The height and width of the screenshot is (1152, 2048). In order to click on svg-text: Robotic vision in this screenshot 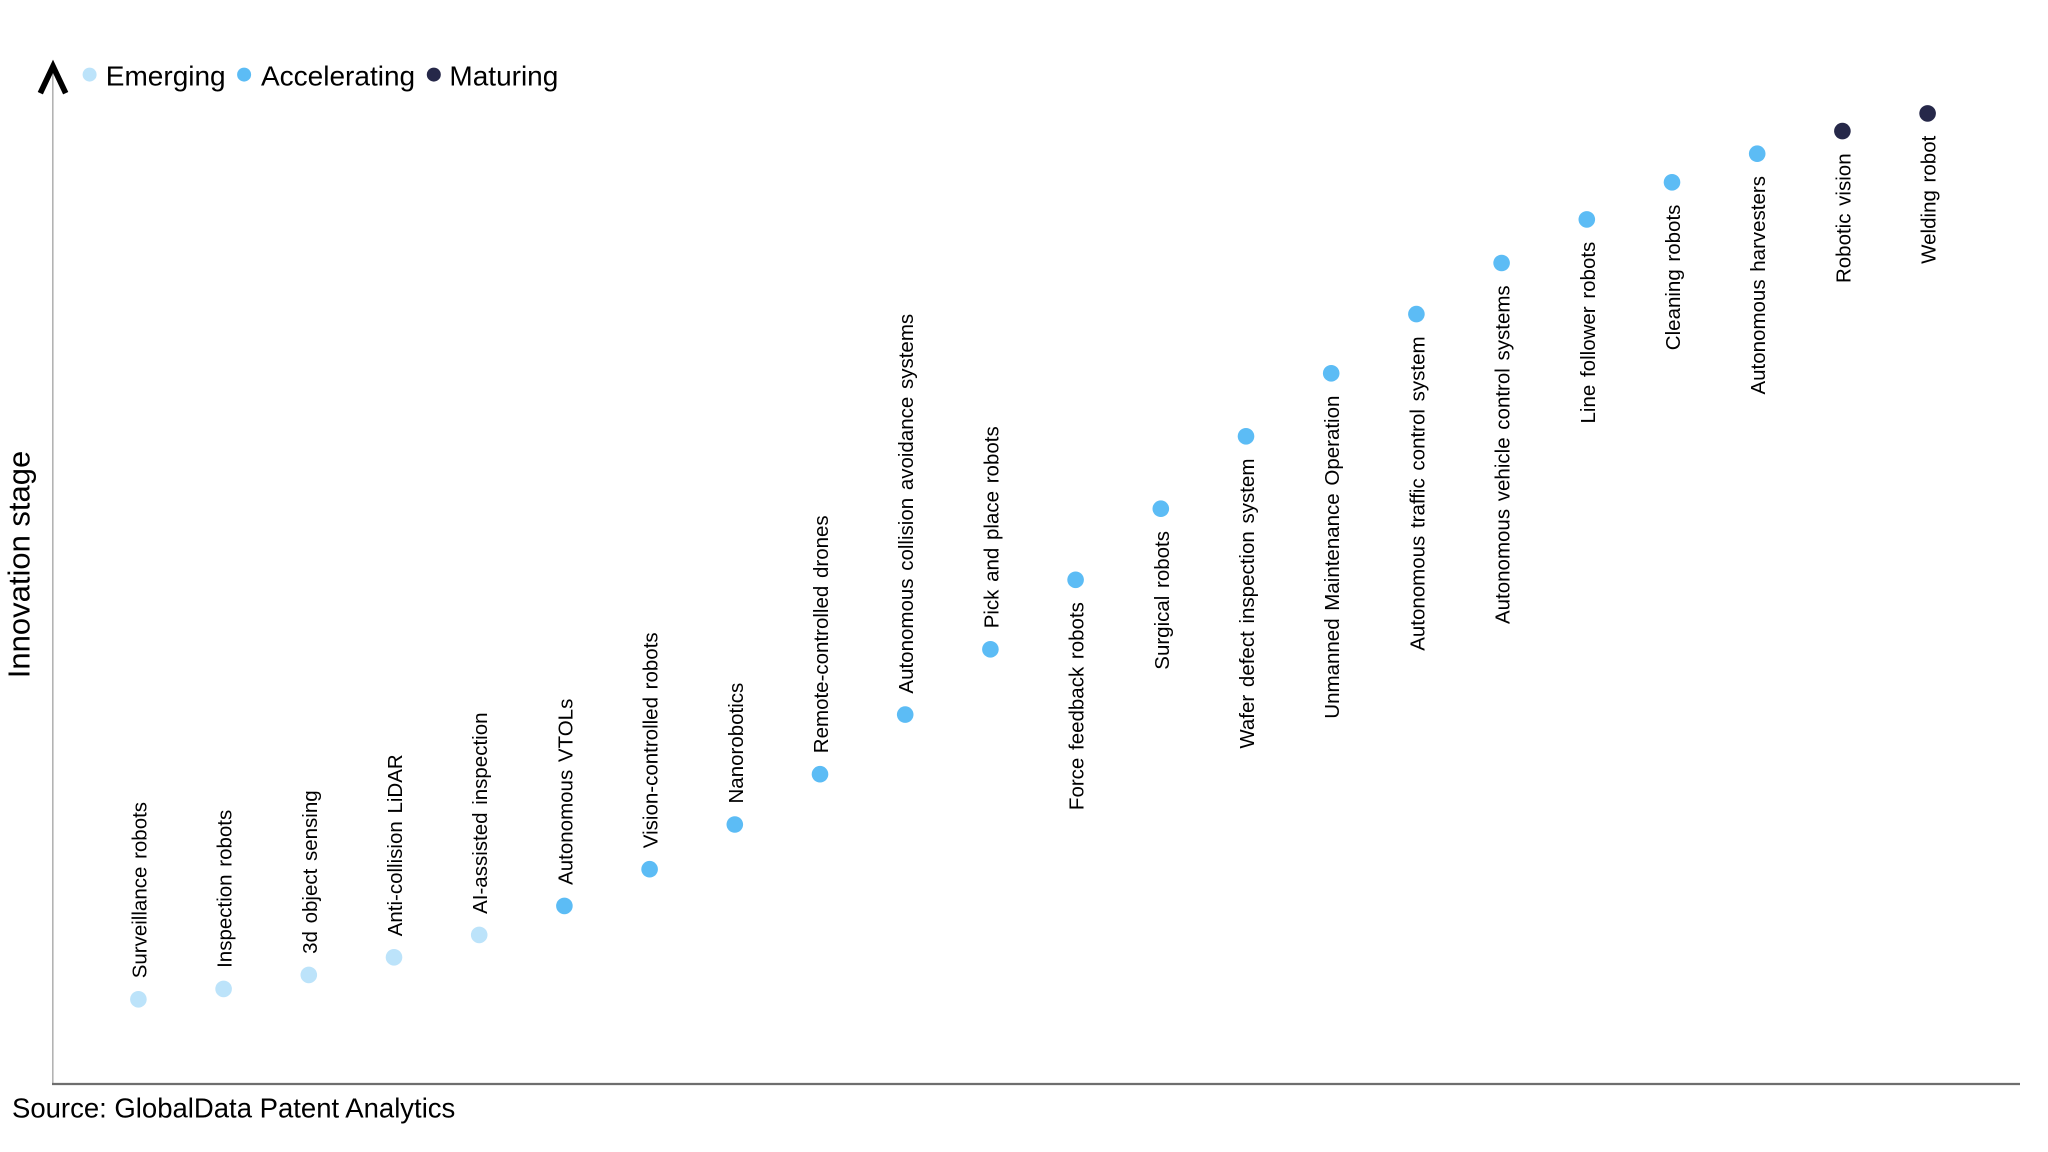, I will do `click(1843, 218)`.